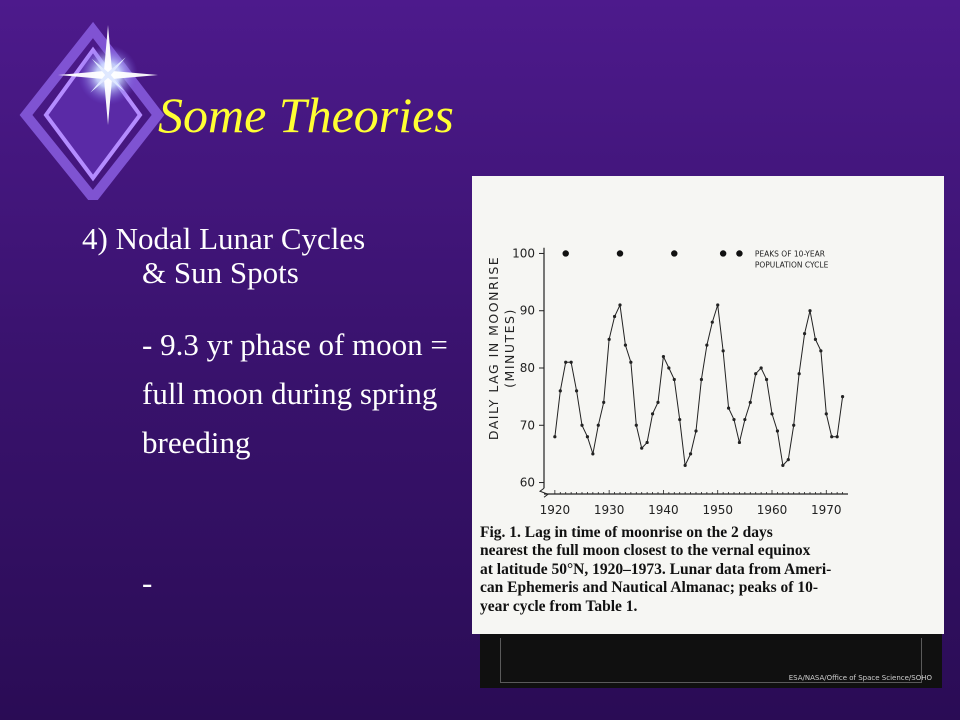 This screenshot has height=720, width=960. Describe the element at coordinates (493, 348) in the screenshot. I see `y-axis-label: DAILY LAG IN MOONRISE` at that location.